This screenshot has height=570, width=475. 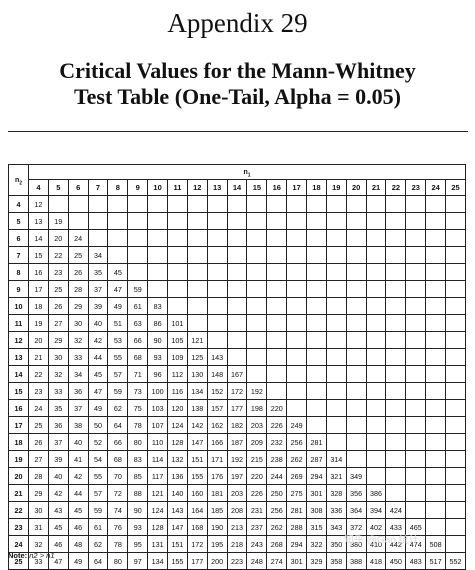 I want to click on table-cell: 49, so click(x=118, y=306).